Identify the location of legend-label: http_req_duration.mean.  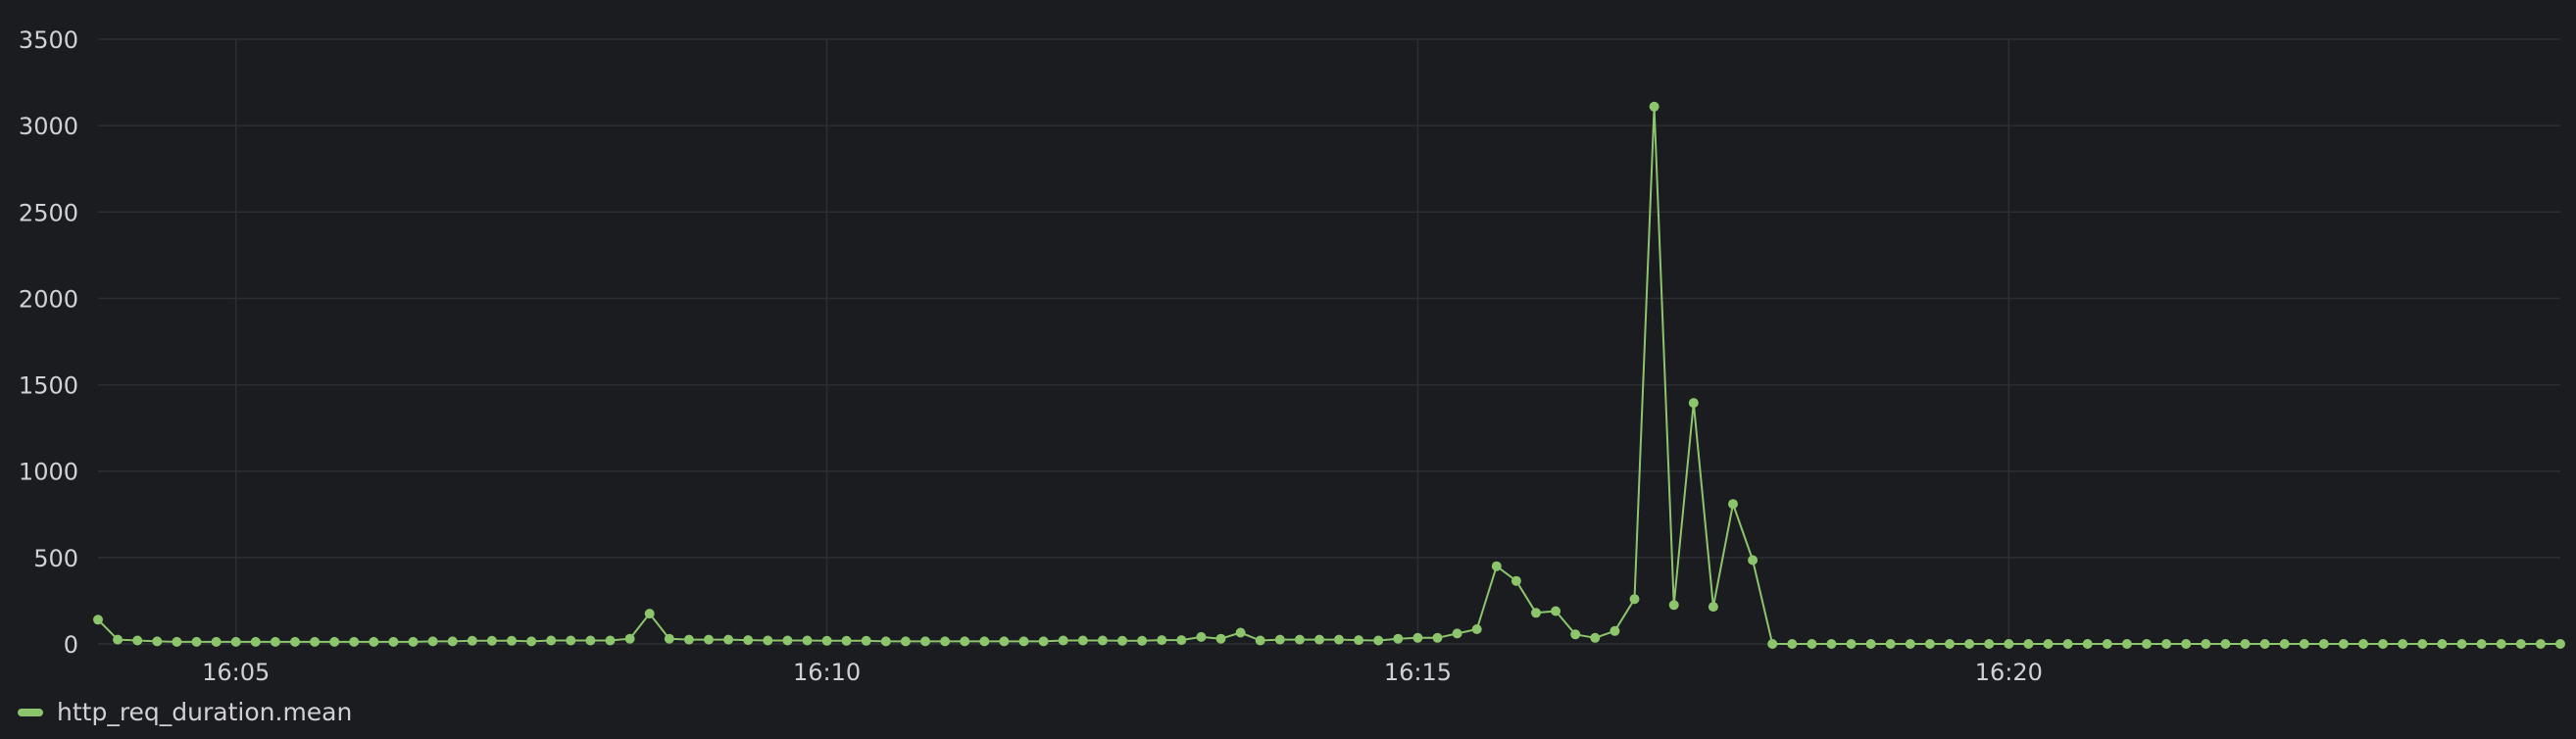
(205, 712).